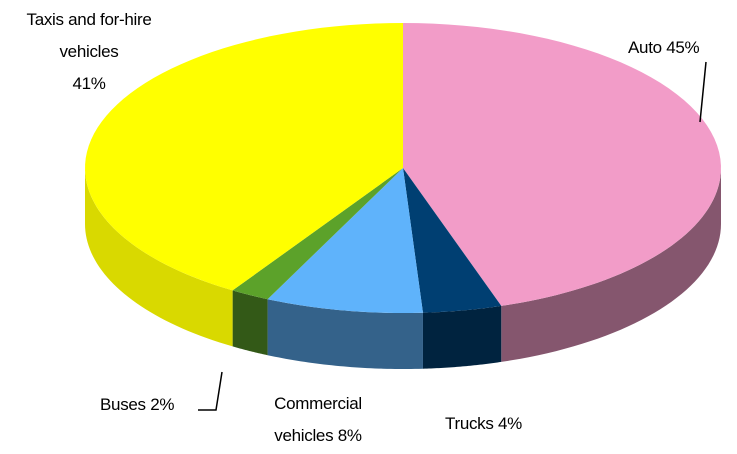  Describe the element at coordinates (510, 423) in the screenshot. I see `value-label: 4%` at that location.